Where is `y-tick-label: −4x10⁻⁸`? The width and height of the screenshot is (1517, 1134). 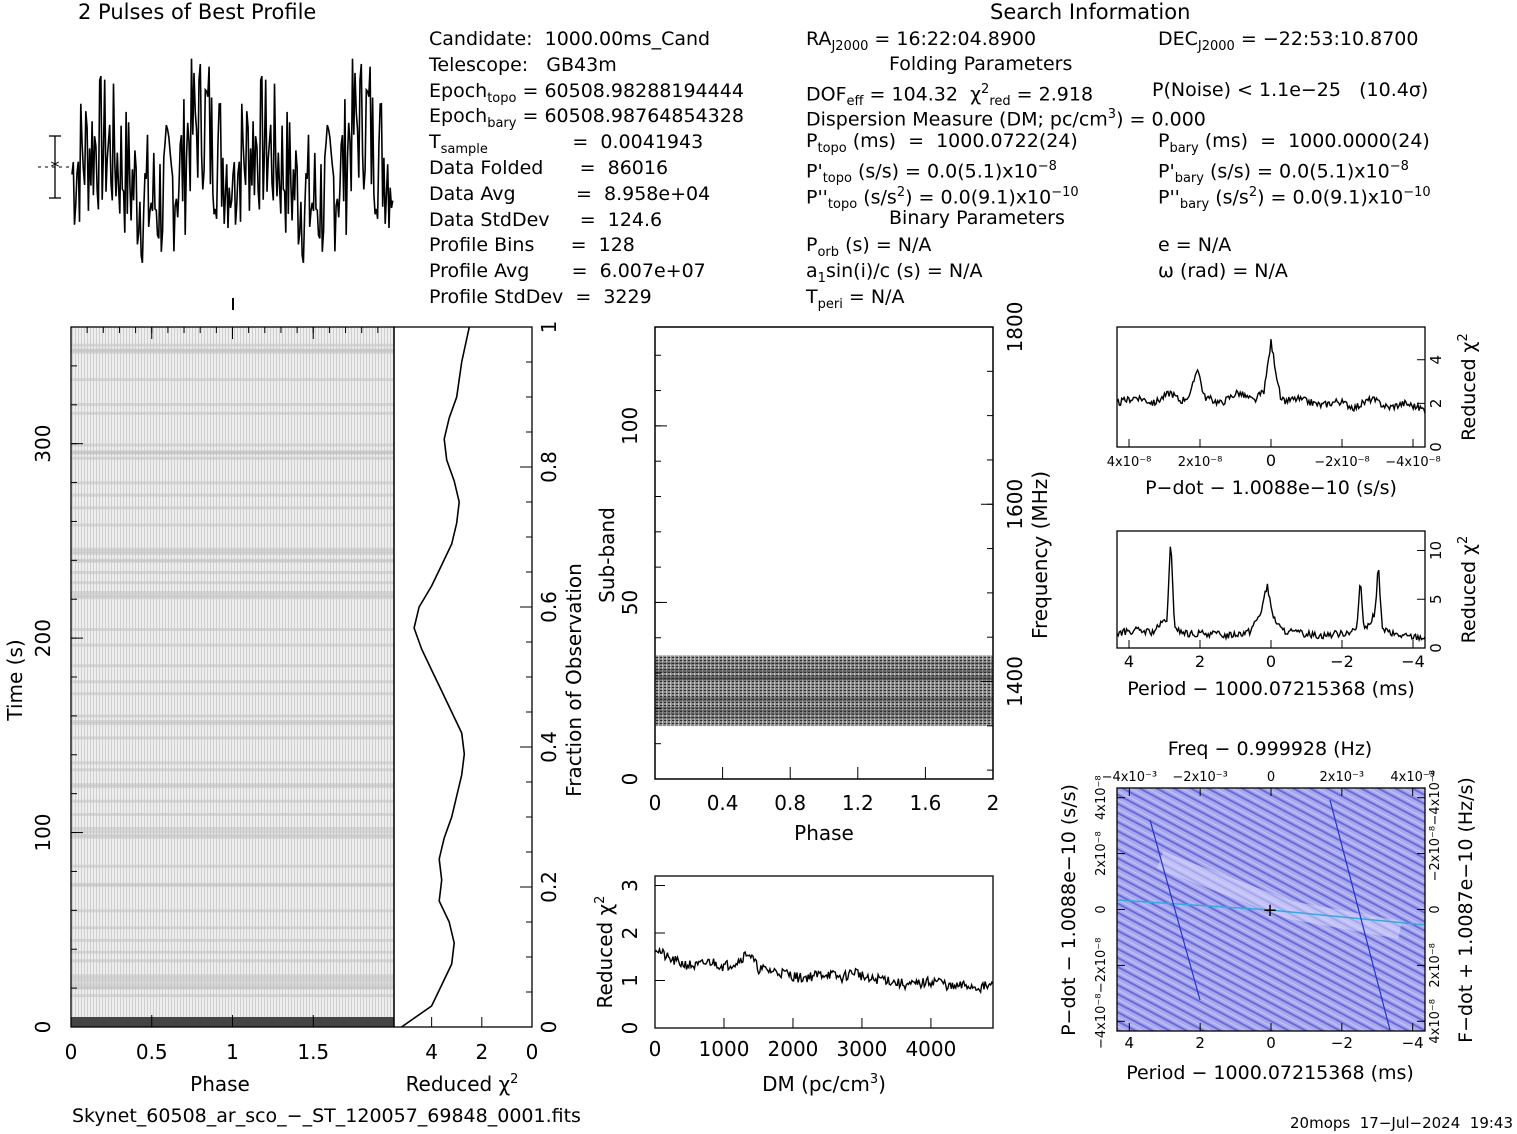
y-tick-label: −4x10⁻⁸ is located at coordinates (1101, 1021).